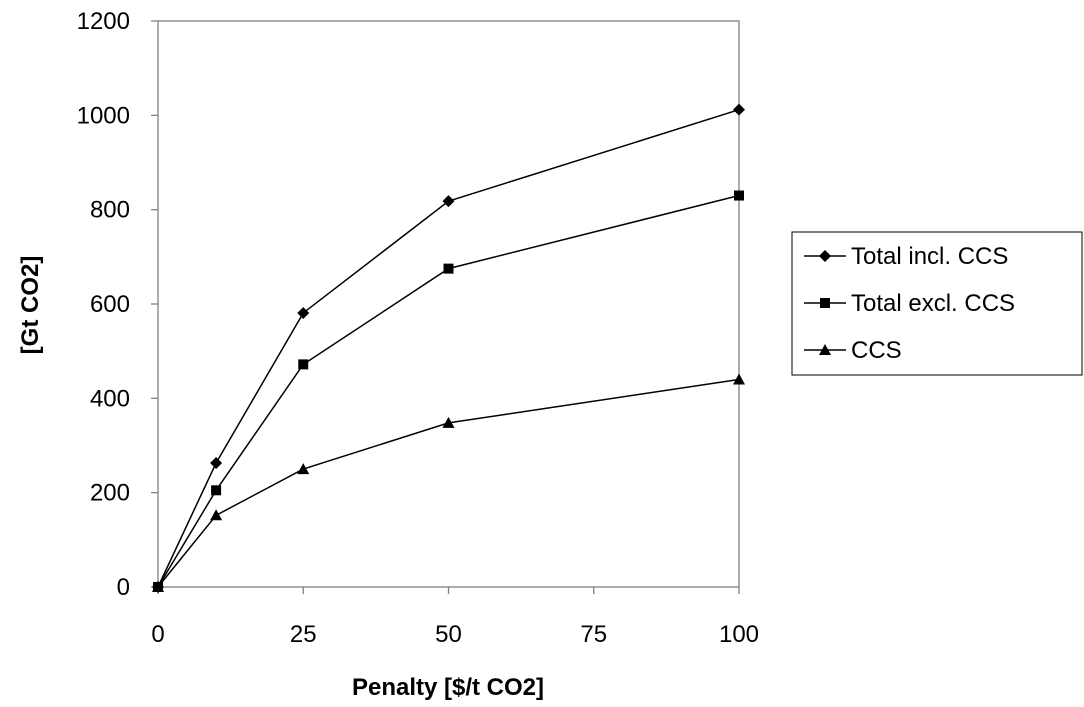  Describe the element at coordinates (103, 21) in the screenshot. I see `y-tick-label: 1200` at that location.